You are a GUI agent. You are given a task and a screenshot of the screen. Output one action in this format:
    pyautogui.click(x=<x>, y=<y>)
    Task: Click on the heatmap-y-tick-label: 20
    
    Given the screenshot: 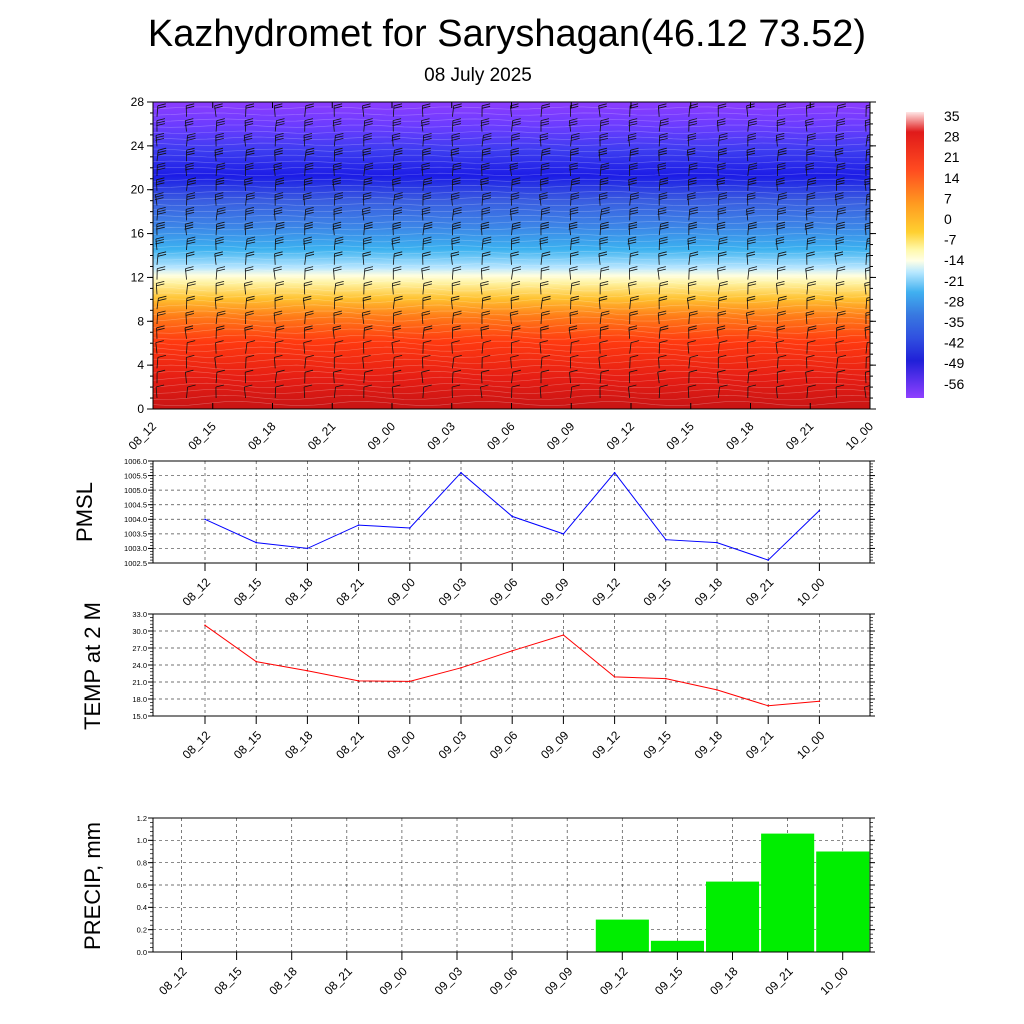 What is the action you would take?
    pyautogui.click(x=138, y=190)
    